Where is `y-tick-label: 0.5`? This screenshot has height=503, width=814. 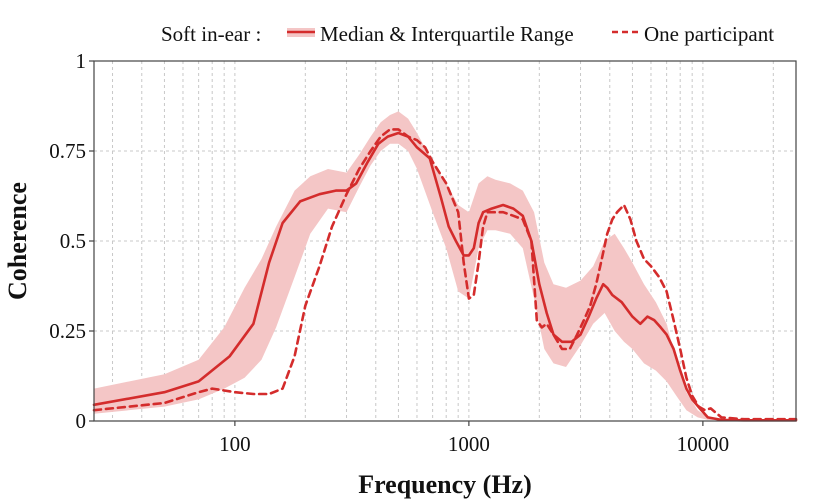
y-tick-label: 0.5 is located at coordinates (73, 241).